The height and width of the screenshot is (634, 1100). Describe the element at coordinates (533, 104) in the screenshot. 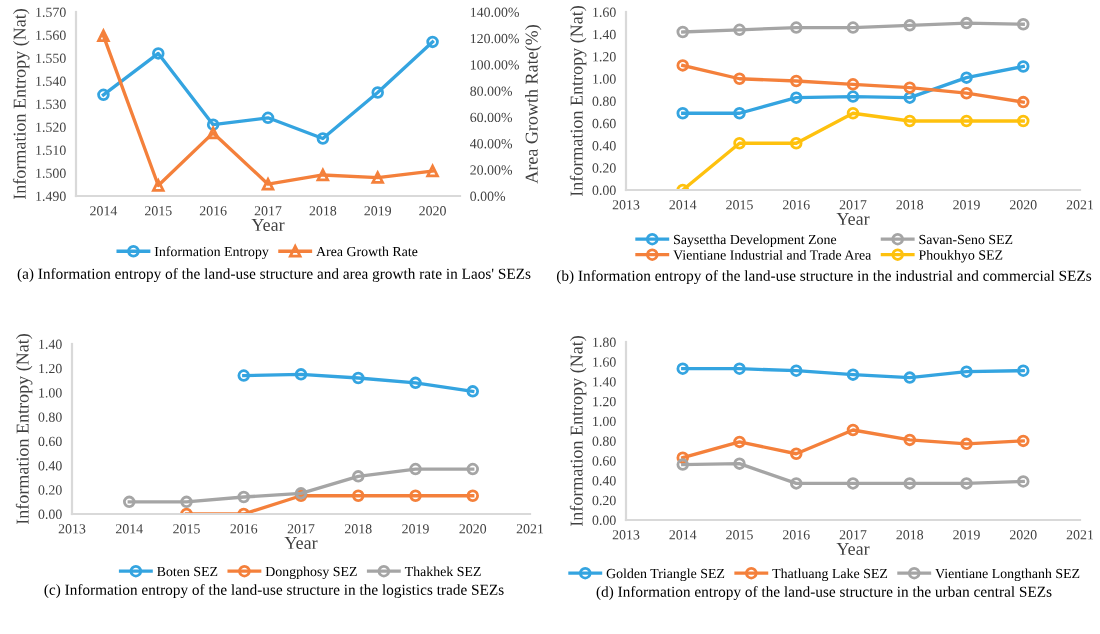

I see `y2-axis-title: Area Growth Rate(%)` at that location.